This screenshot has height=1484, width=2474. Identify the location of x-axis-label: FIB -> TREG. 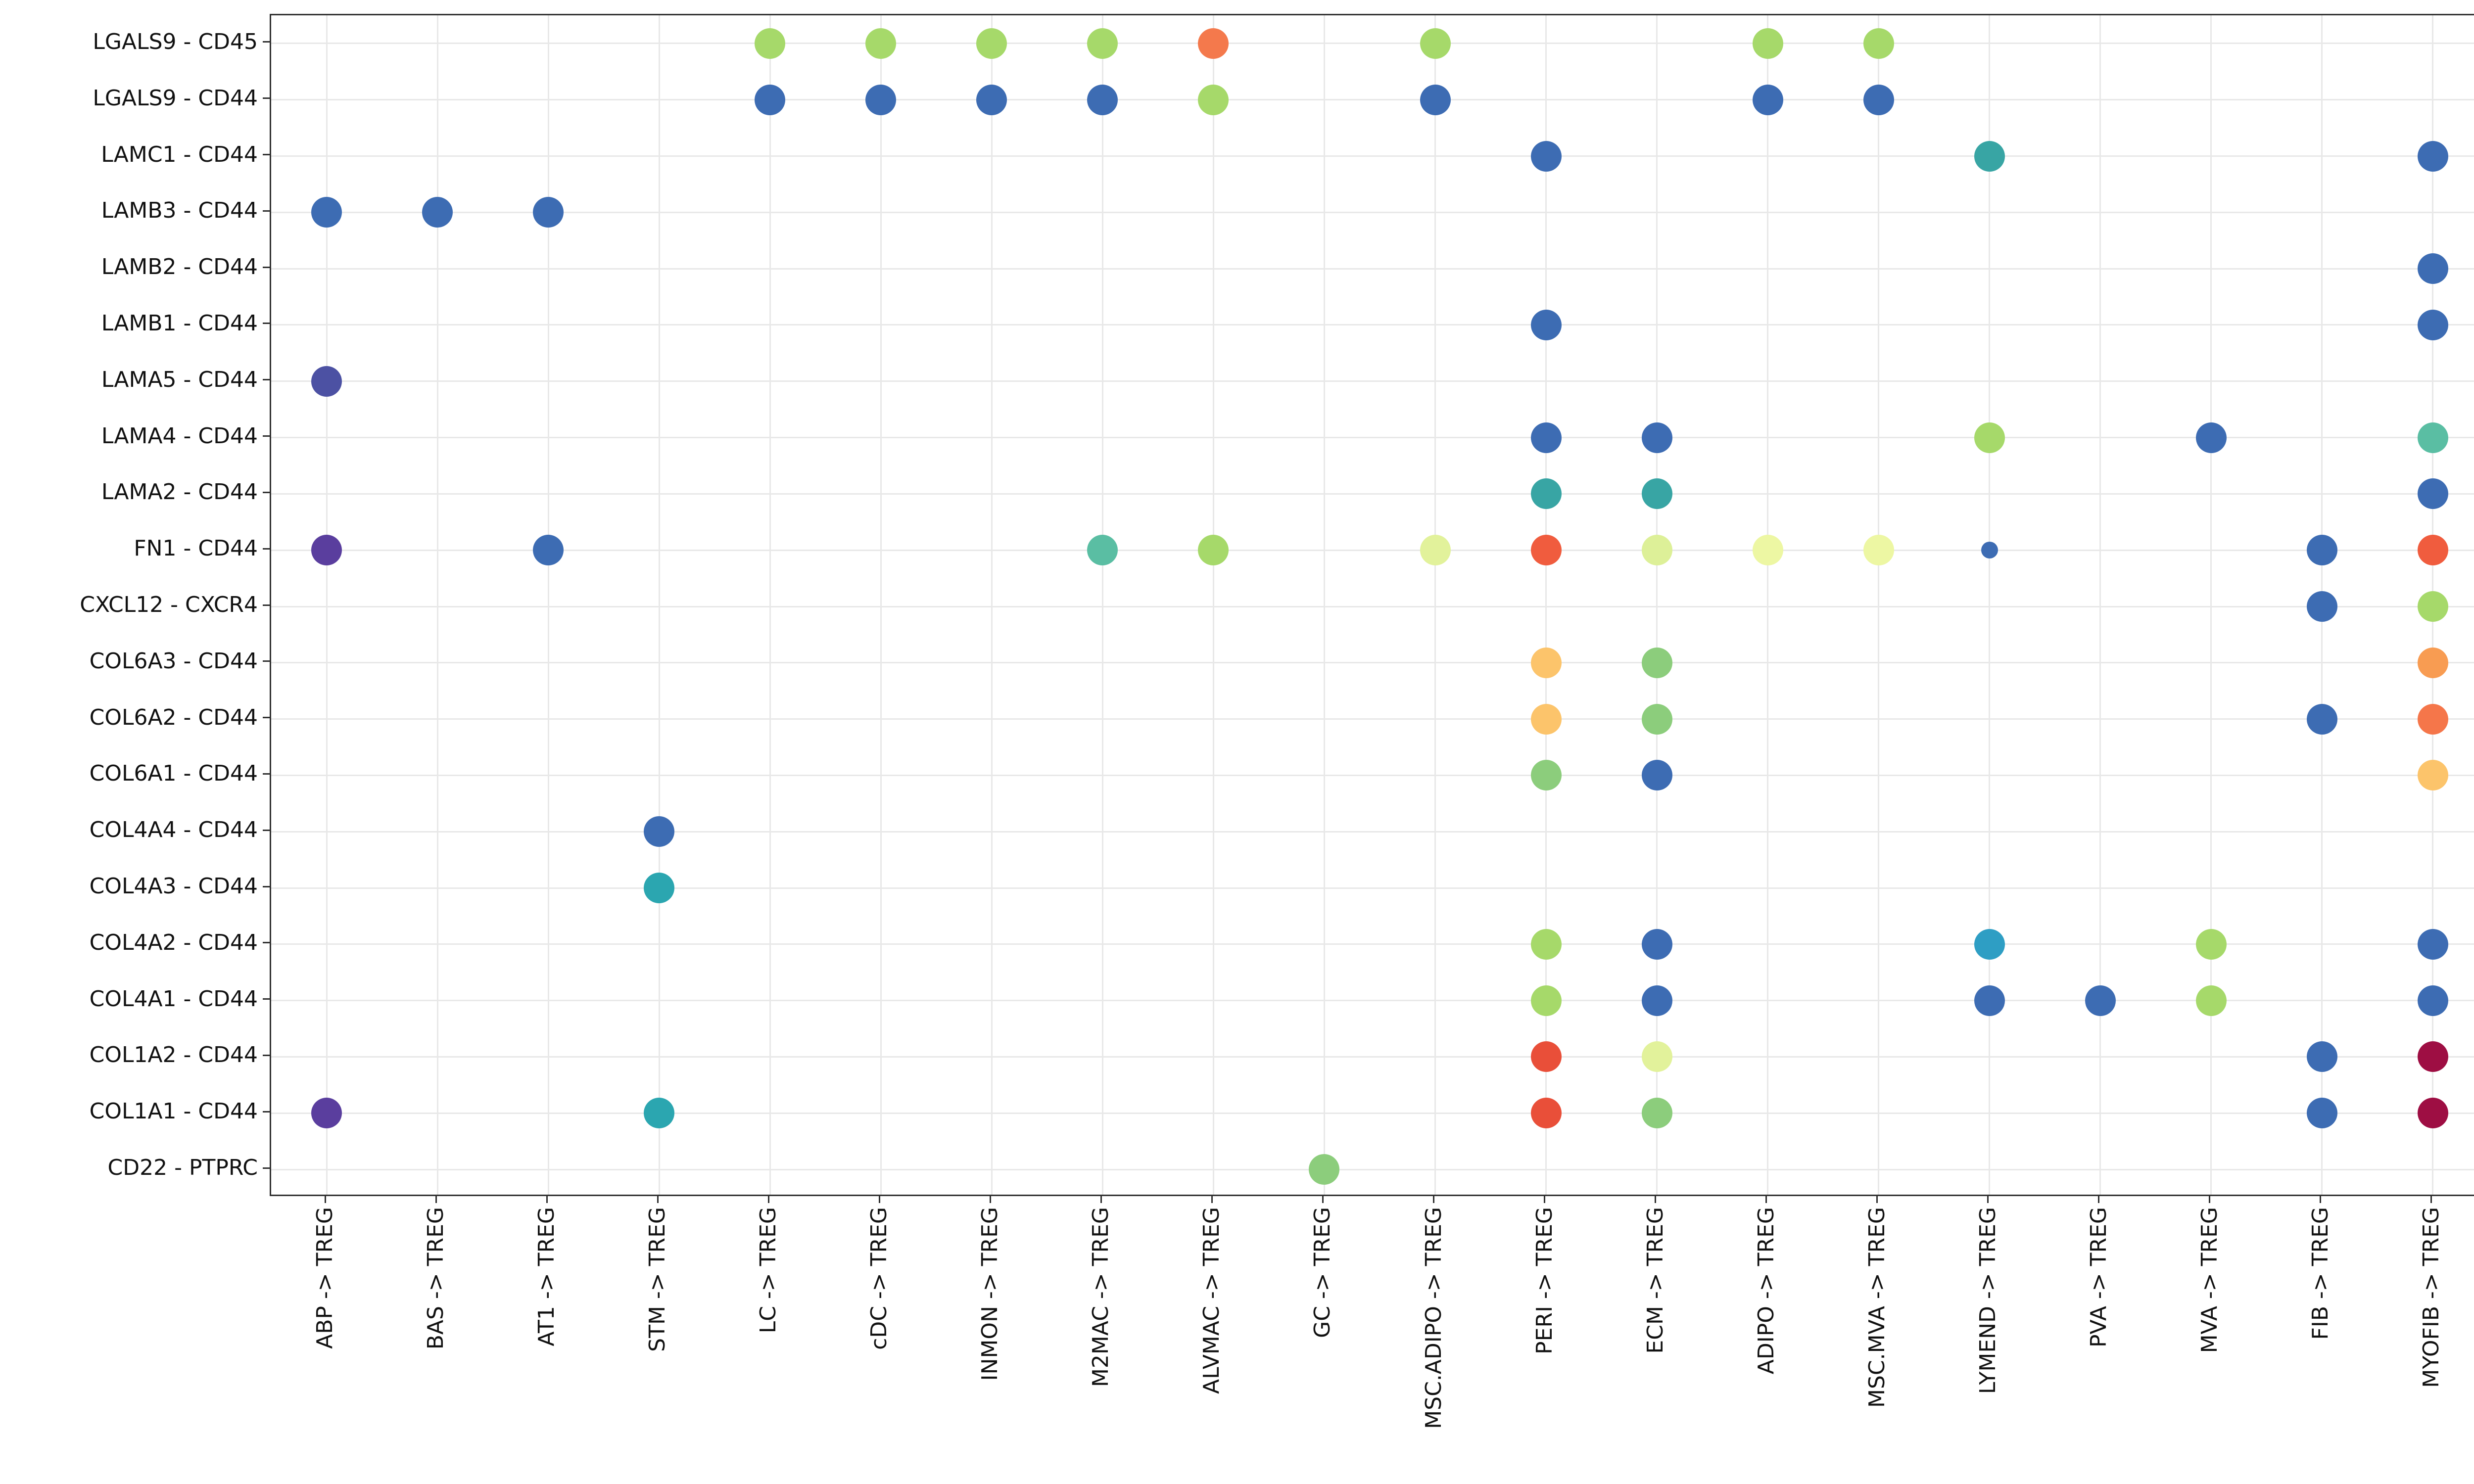
(2320, 1273).